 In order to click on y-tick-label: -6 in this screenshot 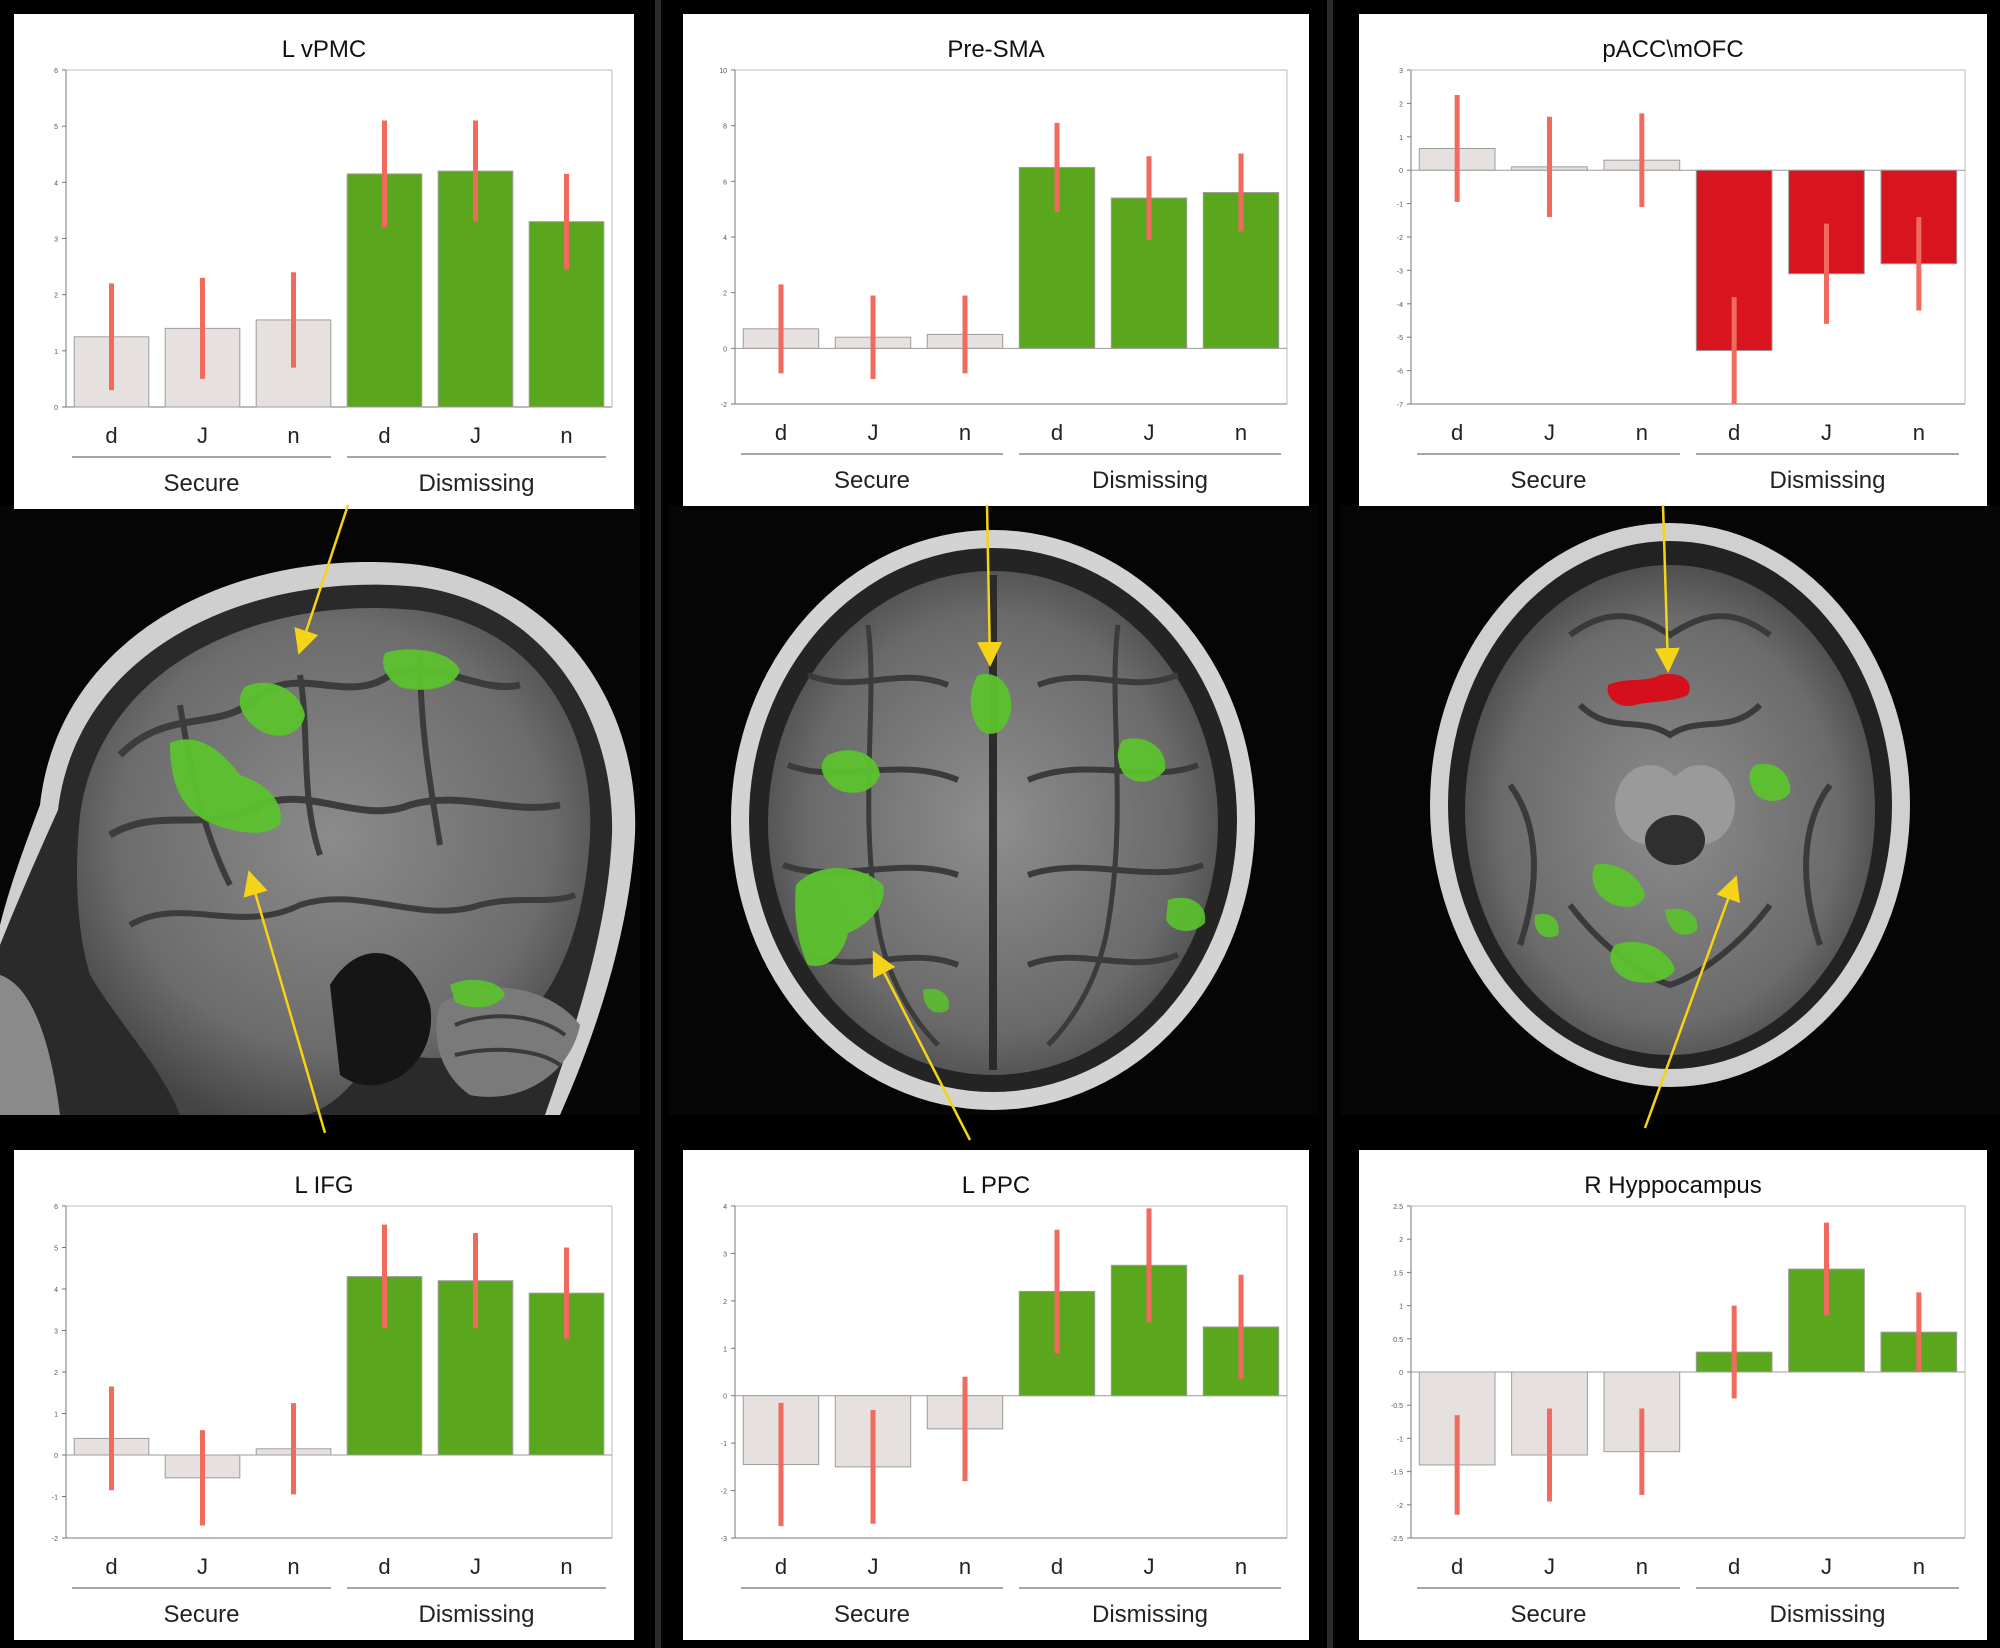, I will do `click(1400, 372)`.